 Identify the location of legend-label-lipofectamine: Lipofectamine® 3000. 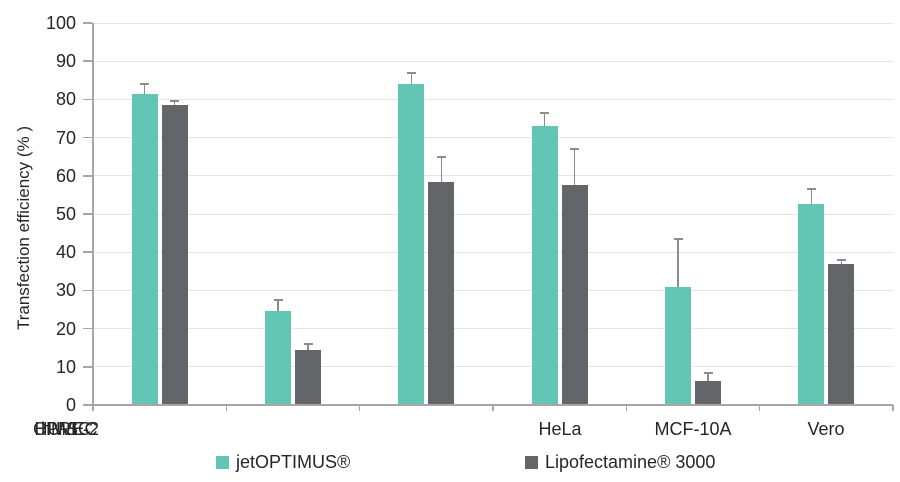
(630, 461).